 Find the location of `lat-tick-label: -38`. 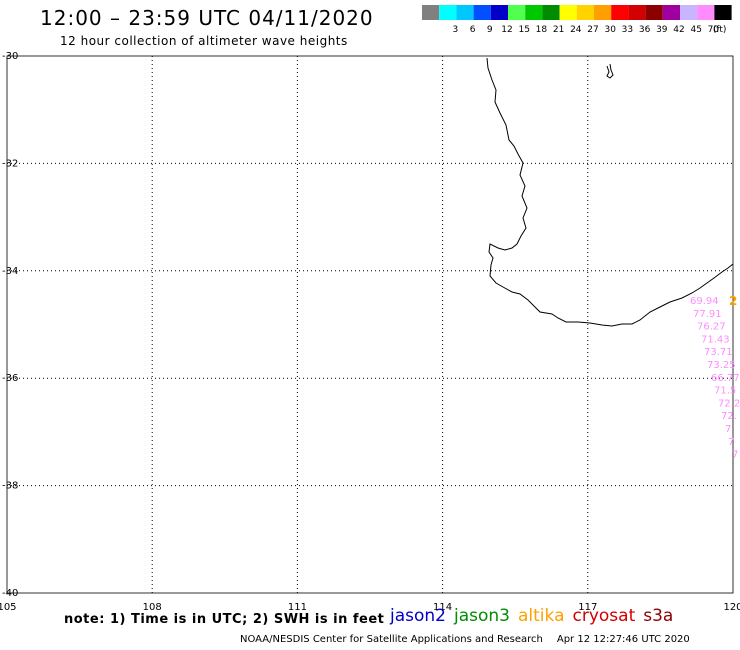

lat-tick-label: -38 is located at coordinates (10, 486).